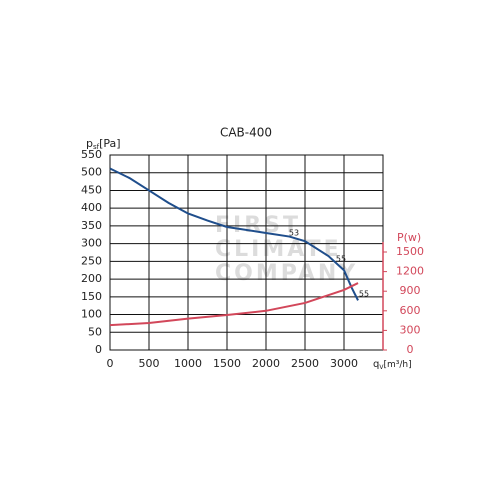 The image size is (500, 504). I want to click on x-tick-label: 2500, so click(305, 363).